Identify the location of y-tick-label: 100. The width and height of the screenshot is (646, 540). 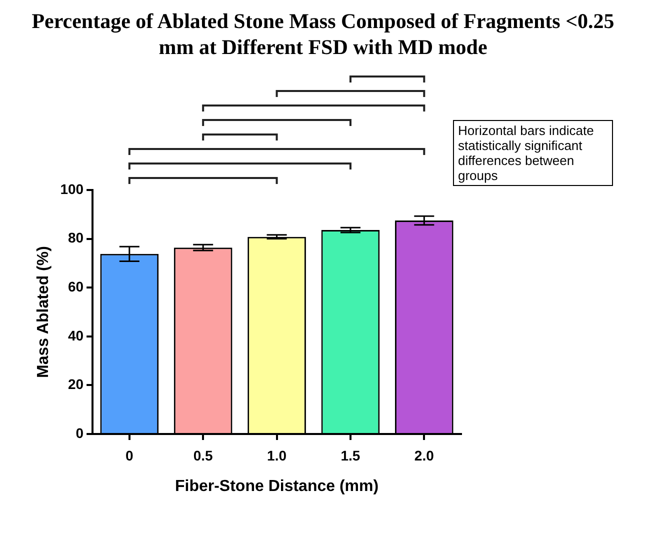
(72, 188).